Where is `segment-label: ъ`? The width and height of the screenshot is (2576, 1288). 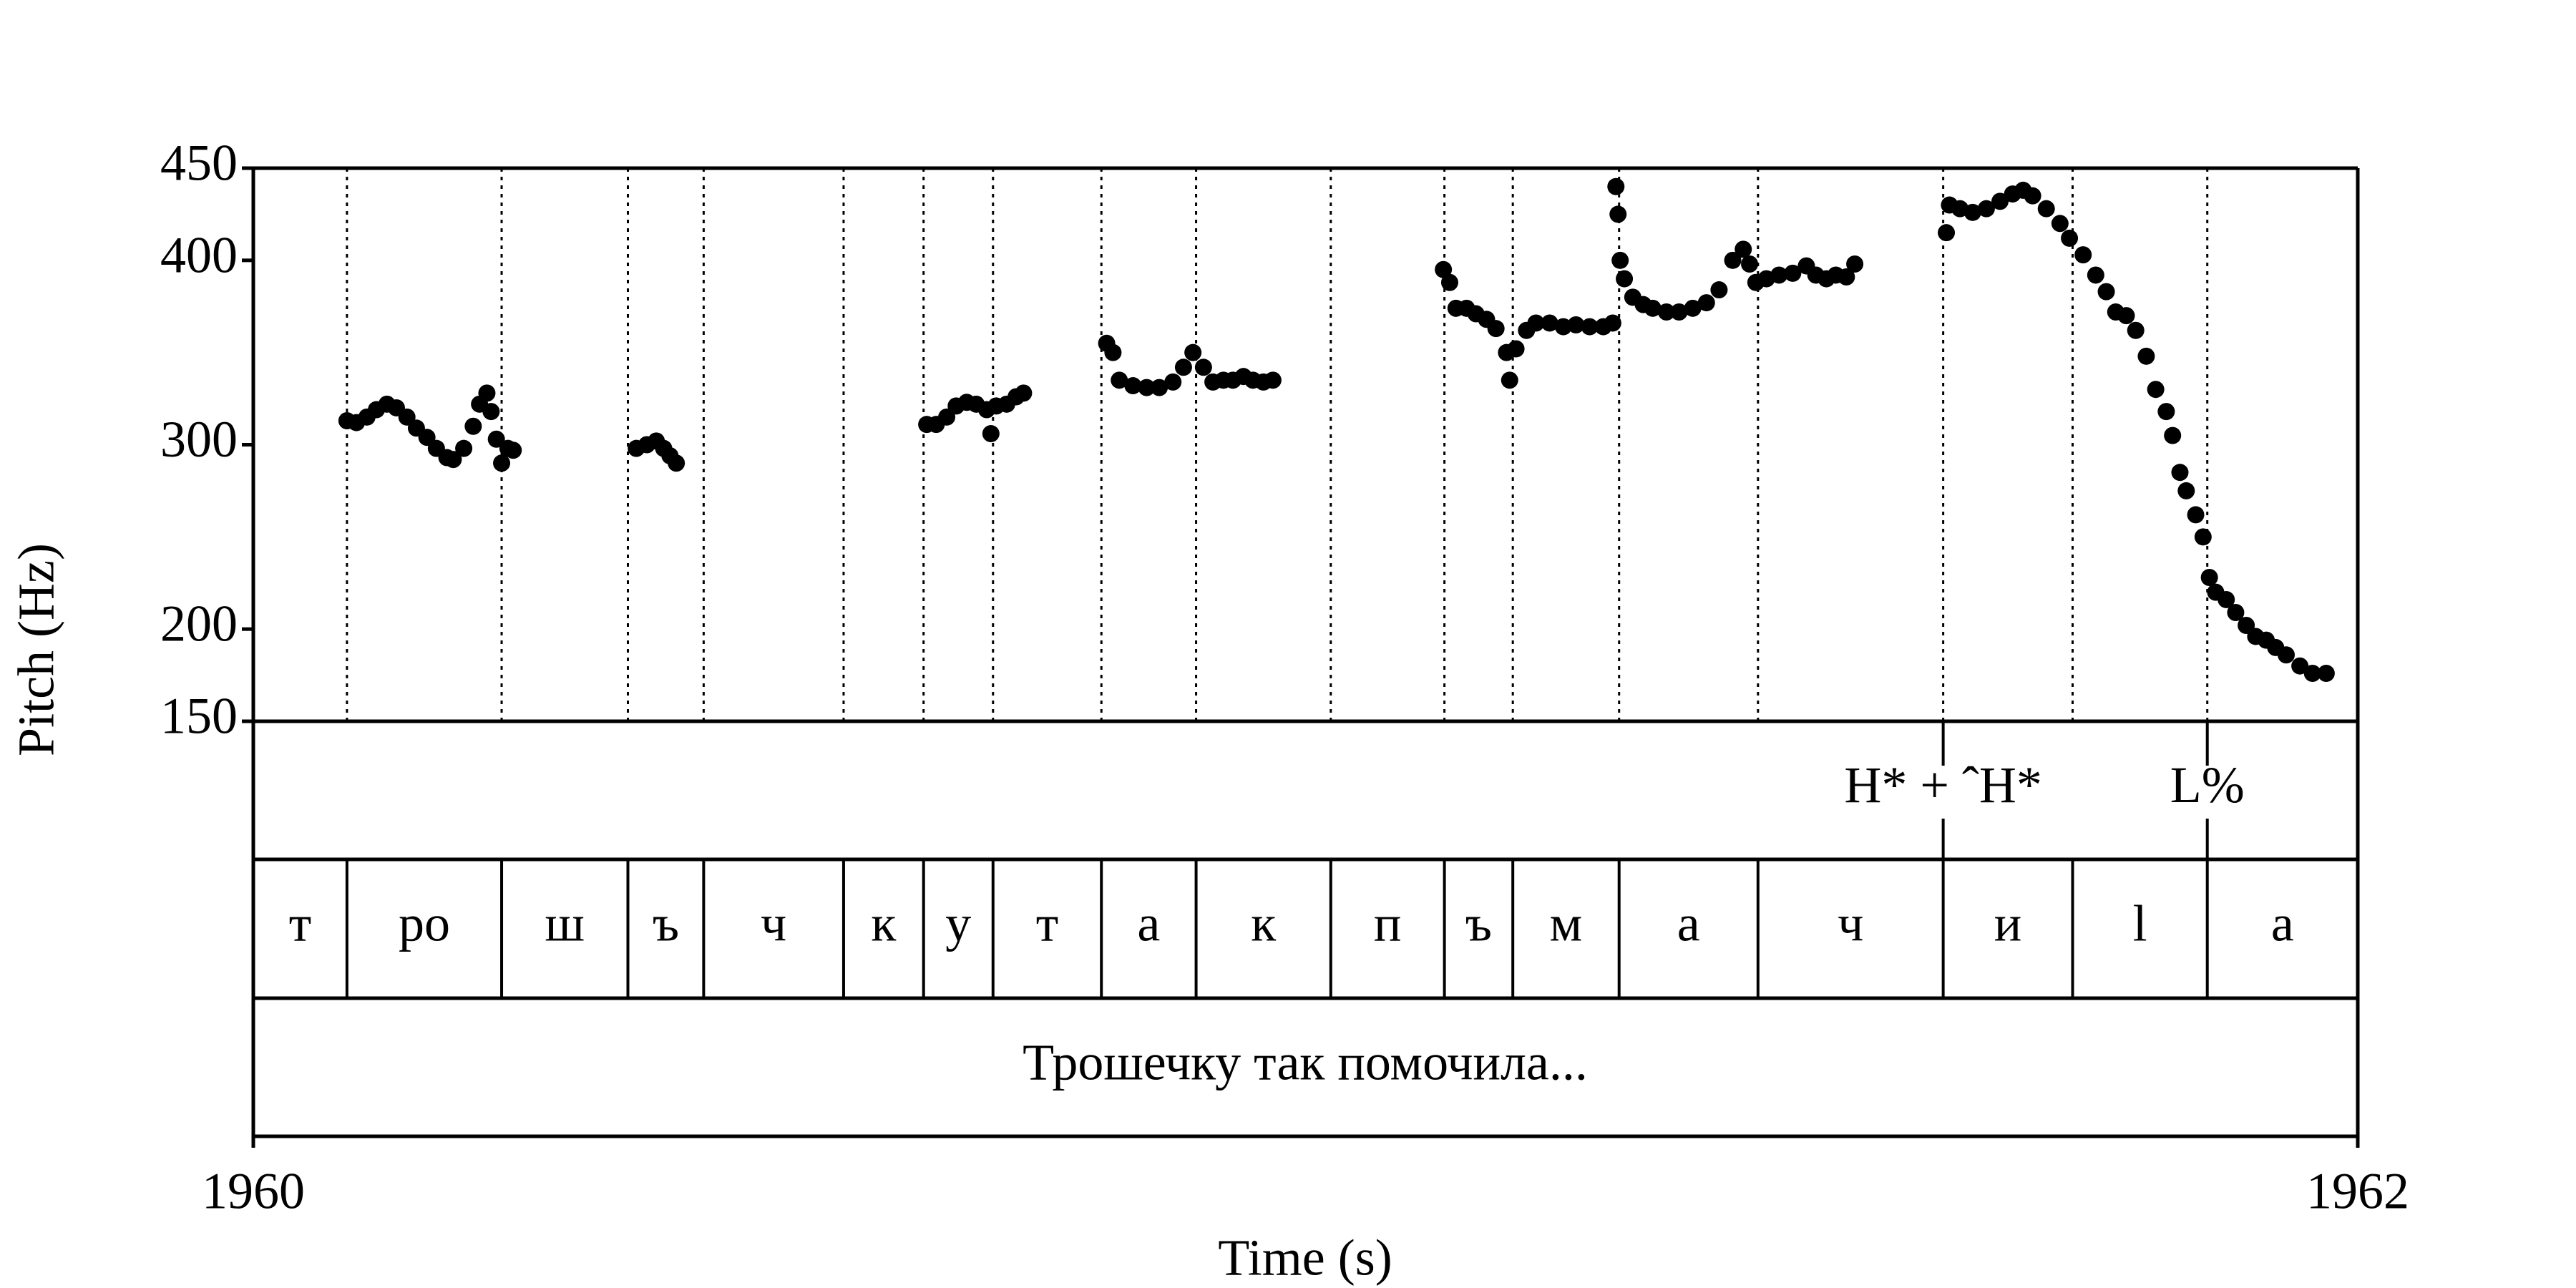 segment-label: ъ is located at coordinates (666, 923).